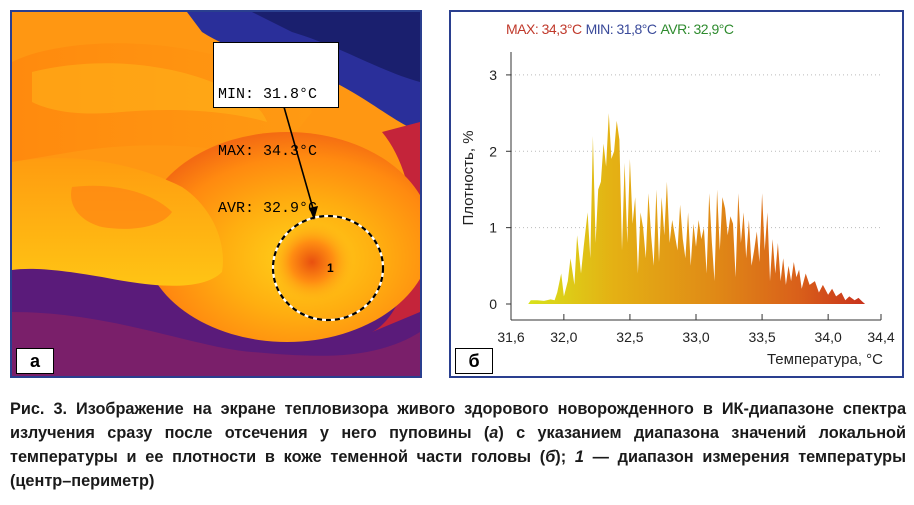 The height and width of the screenshot is (505, 914). What do you see at coordinates (828, 337) in the screenshot?
I see `x-tick-label: 34,0` at bounding box center [828, 337].